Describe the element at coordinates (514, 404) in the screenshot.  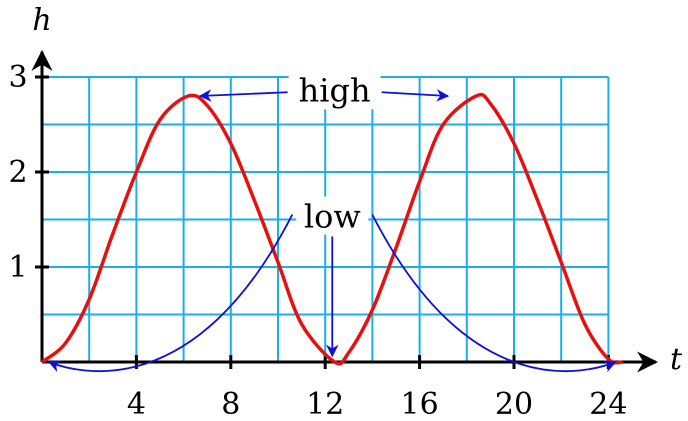
I see `x-tick-label: 20` at that location.